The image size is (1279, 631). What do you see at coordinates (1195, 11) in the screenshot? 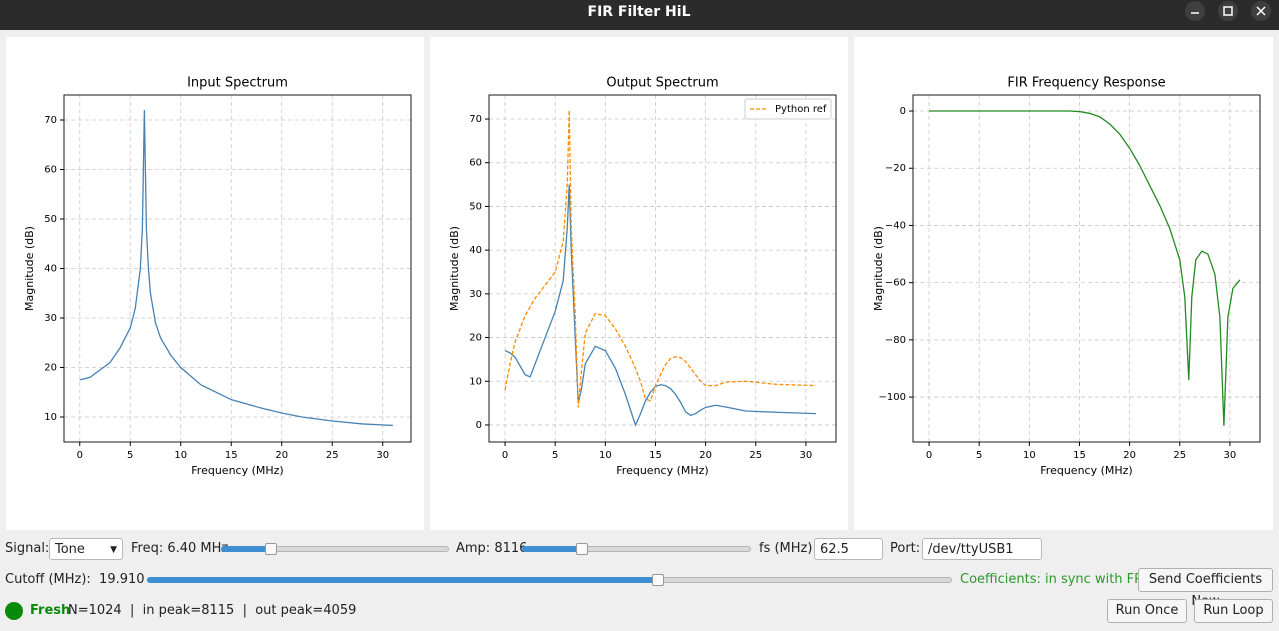
I see `minimize-button` at bounding box center [1195, 11].